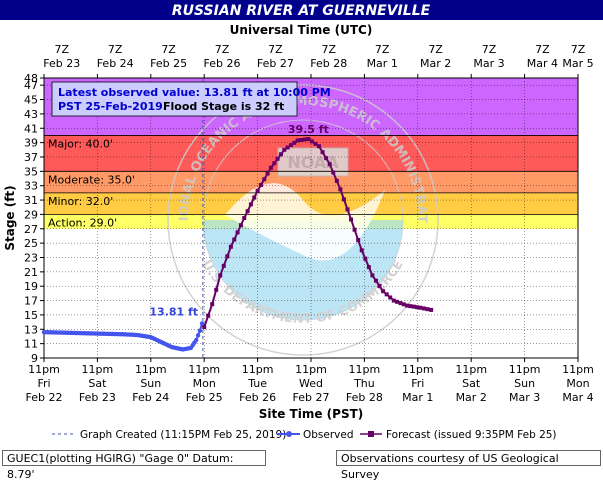 The image size is (603, 483). I want to click on pst-tick-date: Mar 4, so click(577, 397).